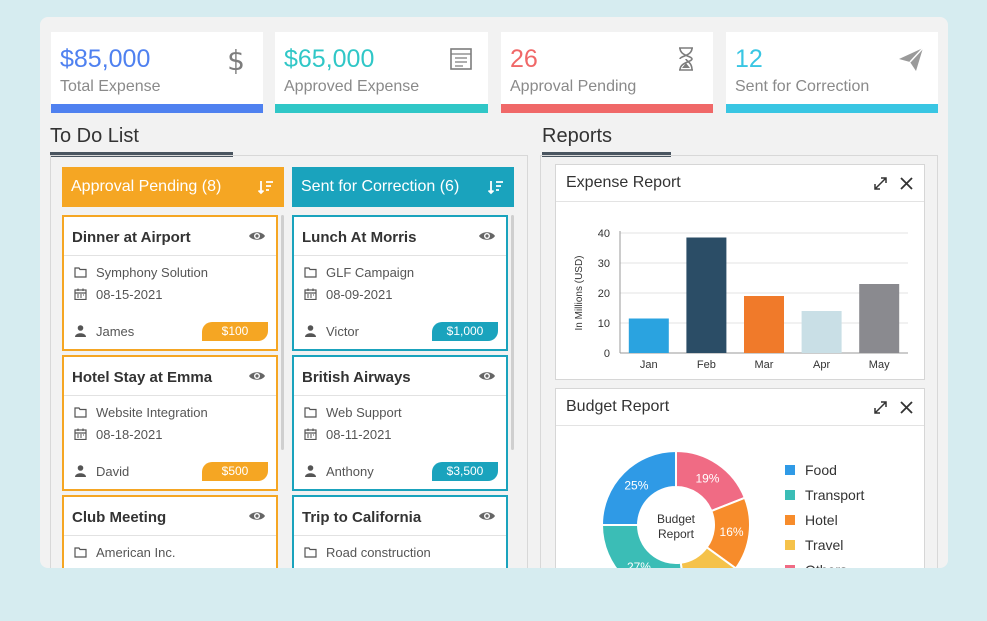 This screenshot has width=987, height=621. Describe the element at coordinates (676, 519) in the screenshot. I see `donut-center-label: Budget` at that location.